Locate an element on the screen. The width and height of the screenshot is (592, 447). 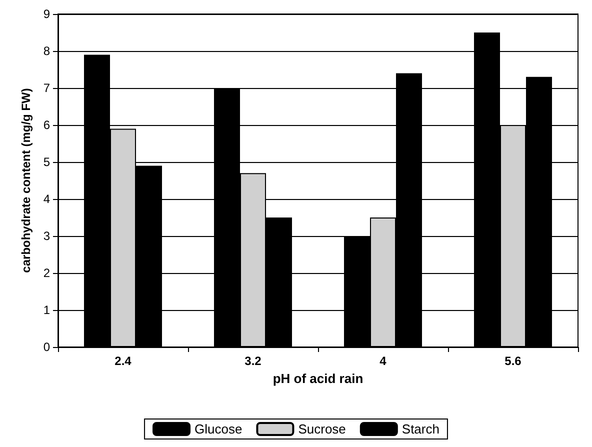
y-tick-label: 6 is located at coordinates (46, 125).